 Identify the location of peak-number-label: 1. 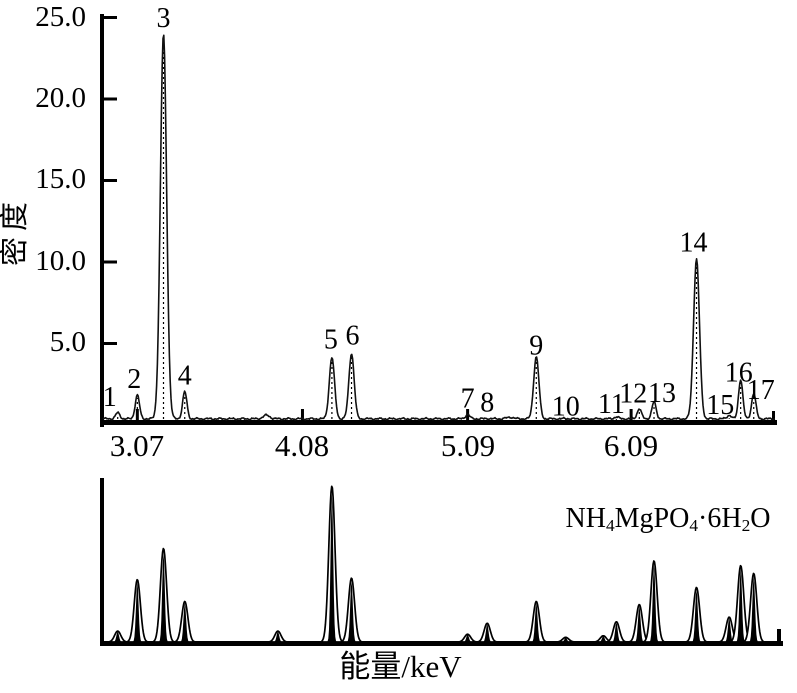
(110, 397).